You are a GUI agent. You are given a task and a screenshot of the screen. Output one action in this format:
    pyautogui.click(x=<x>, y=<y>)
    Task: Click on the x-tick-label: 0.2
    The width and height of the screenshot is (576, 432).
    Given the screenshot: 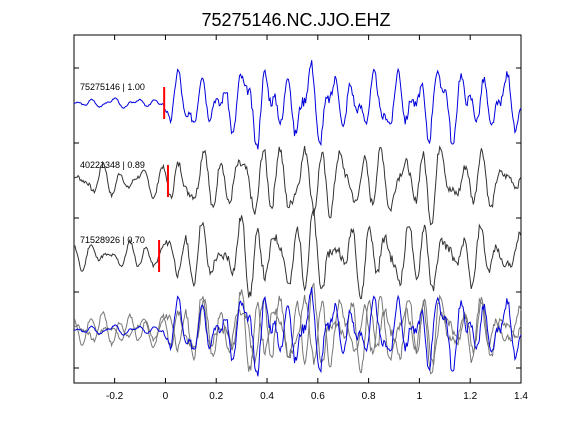 What is the action you would take?
    pyautogui.click(x=216, y=396)
    